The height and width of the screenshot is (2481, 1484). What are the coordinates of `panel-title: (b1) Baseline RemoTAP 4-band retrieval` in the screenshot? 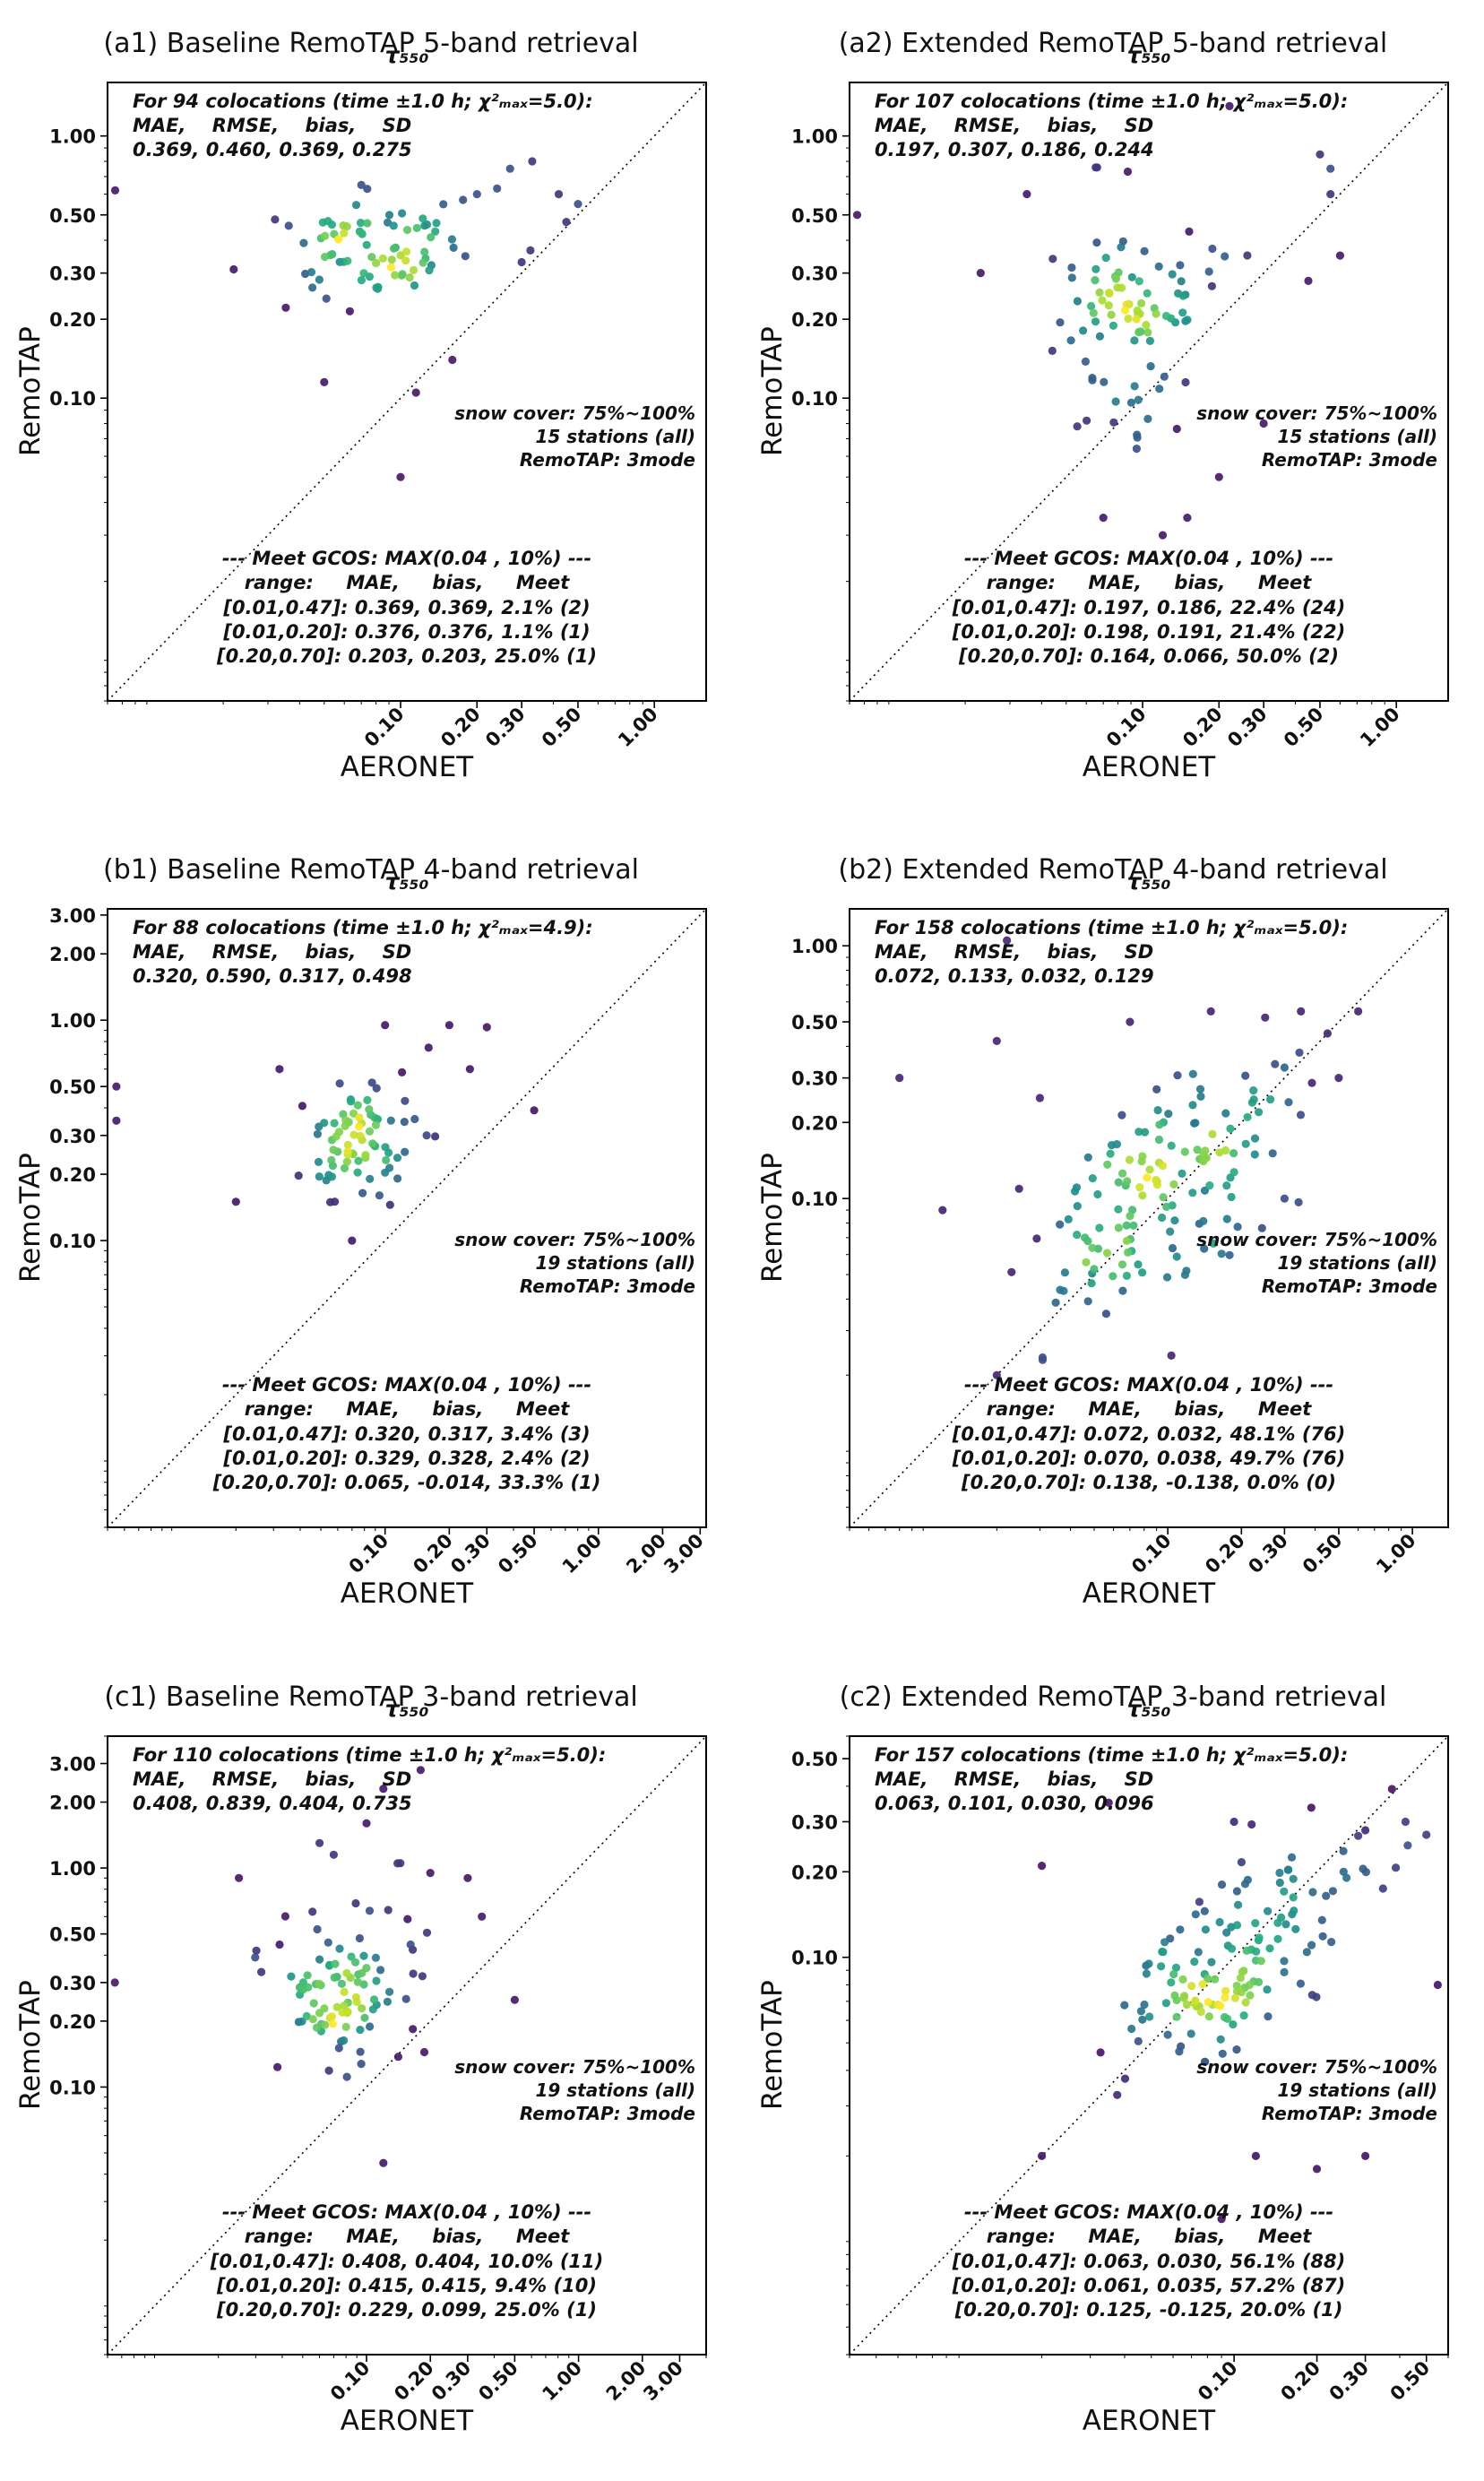 It's located at (371, 869).